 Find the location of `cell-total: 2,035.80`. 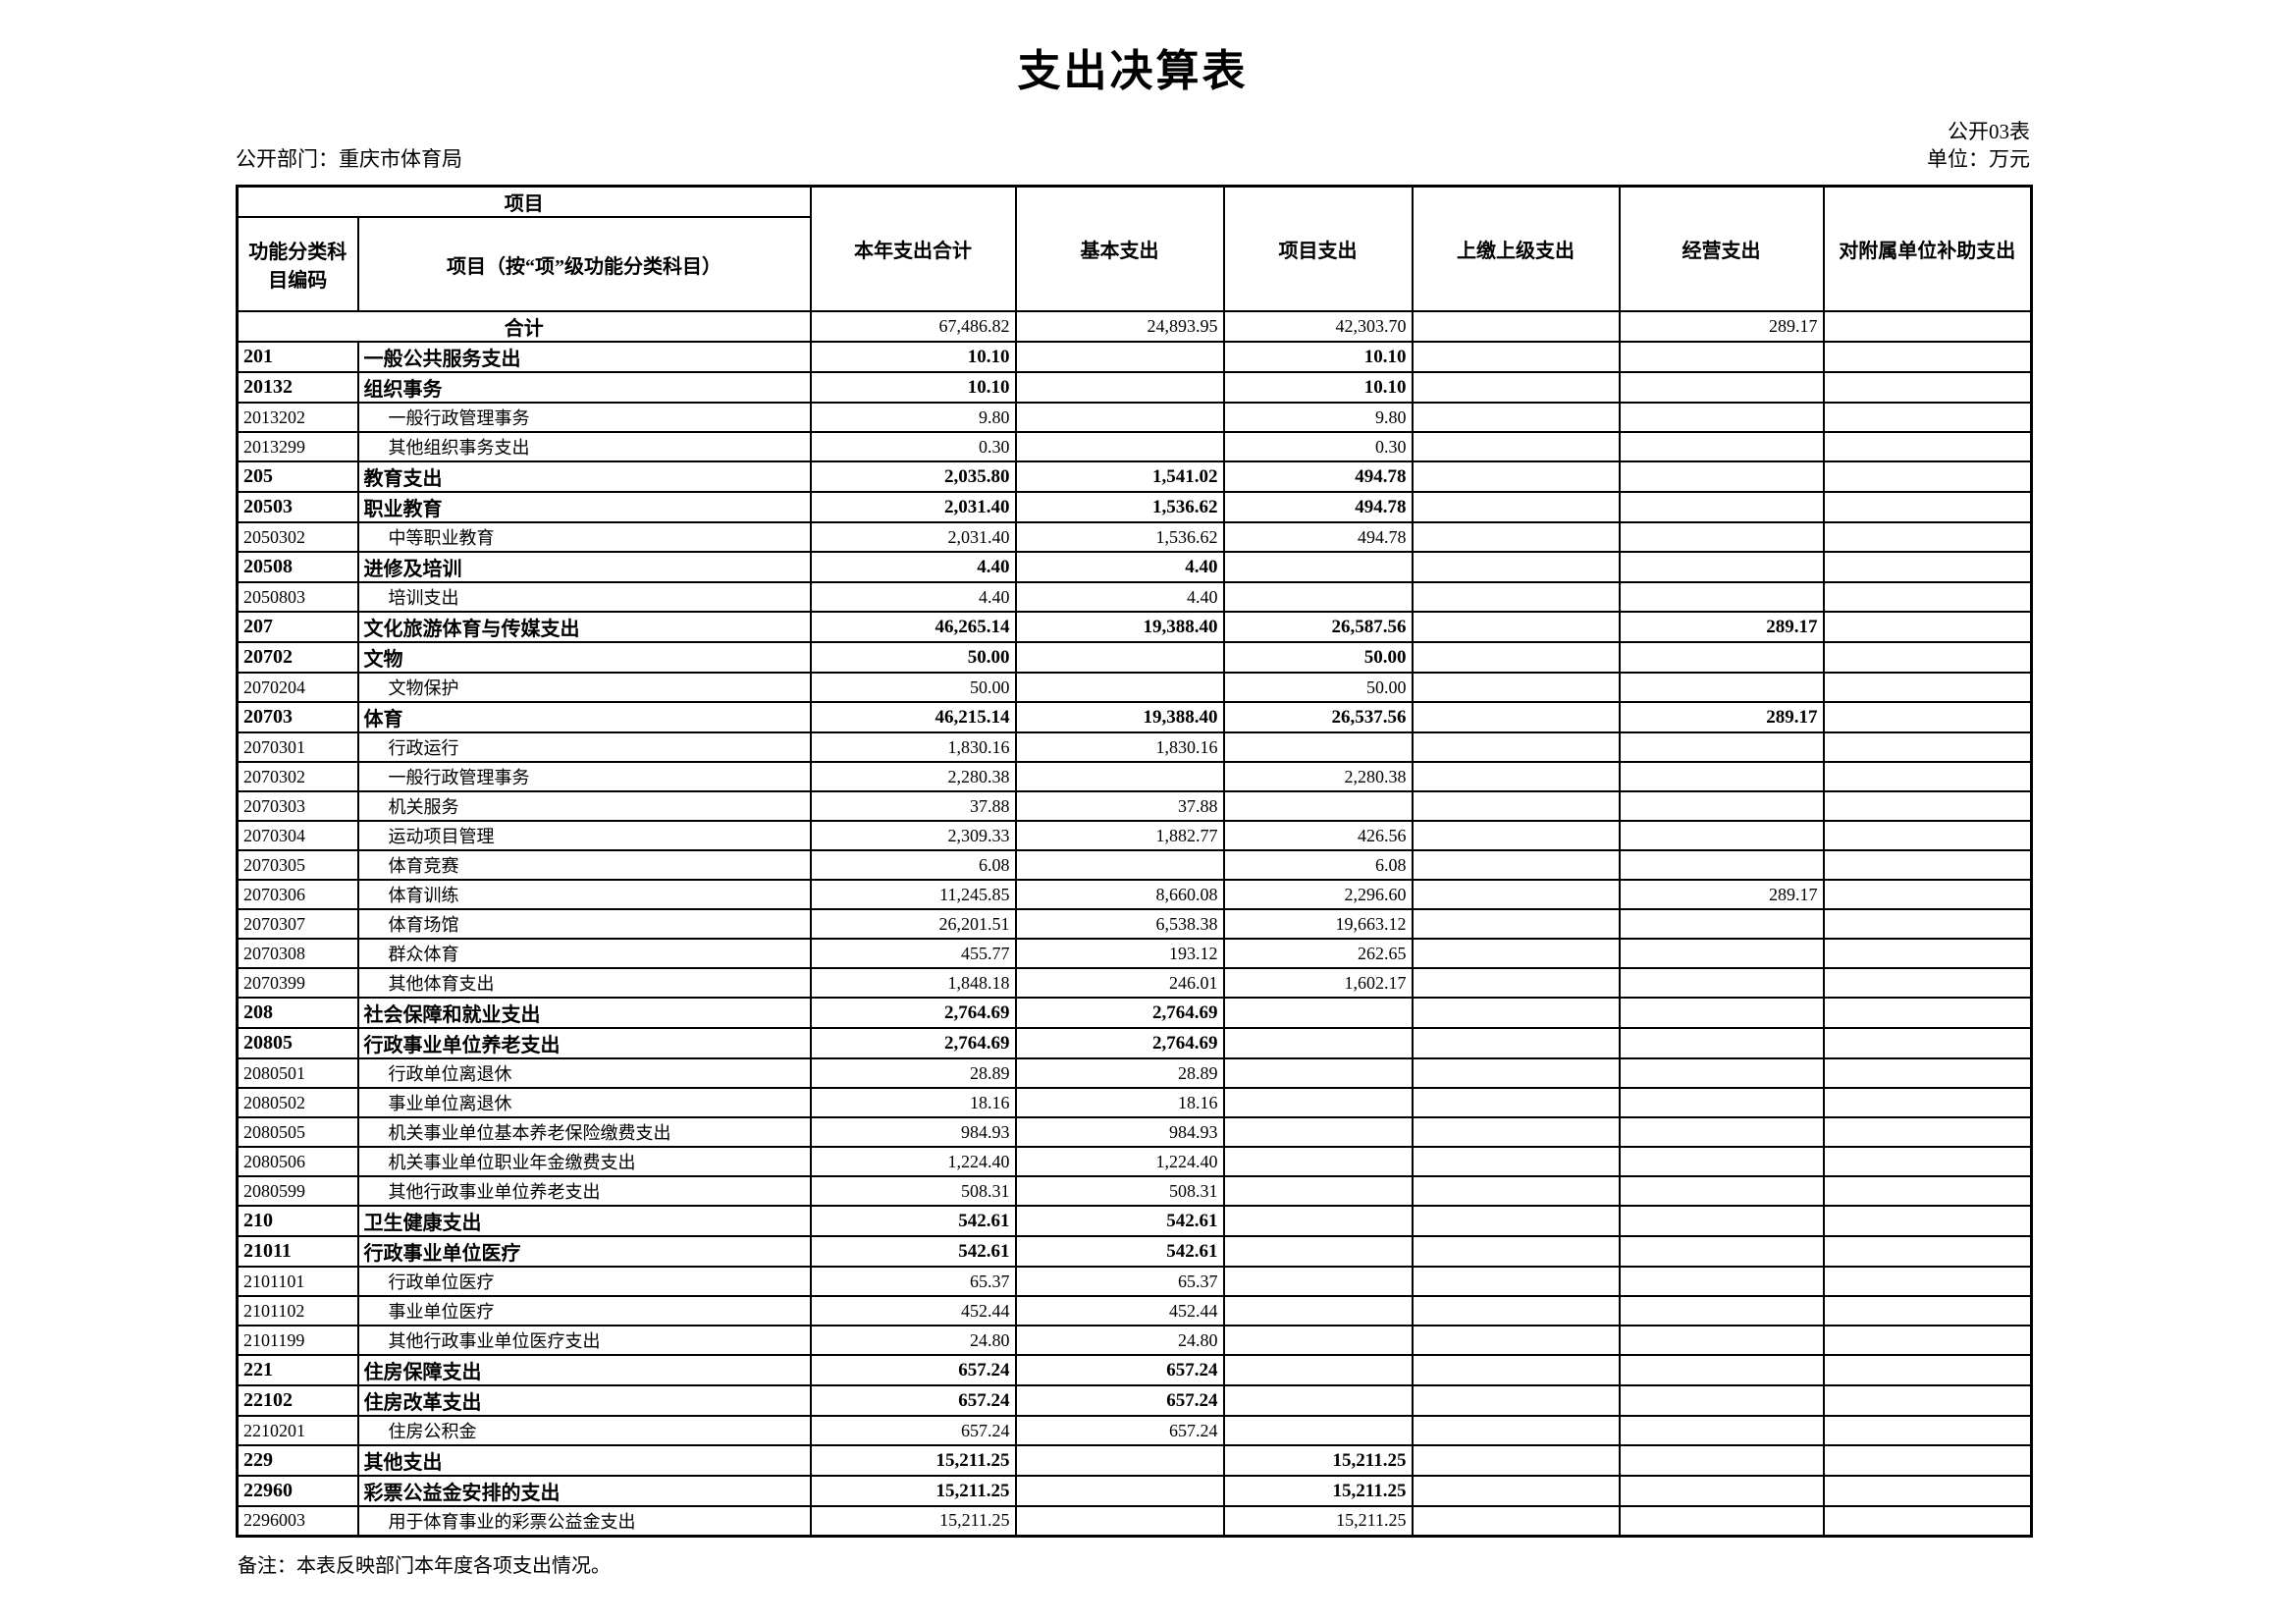

cell-total: 2,035.80 is located at coordinates (913, 476).